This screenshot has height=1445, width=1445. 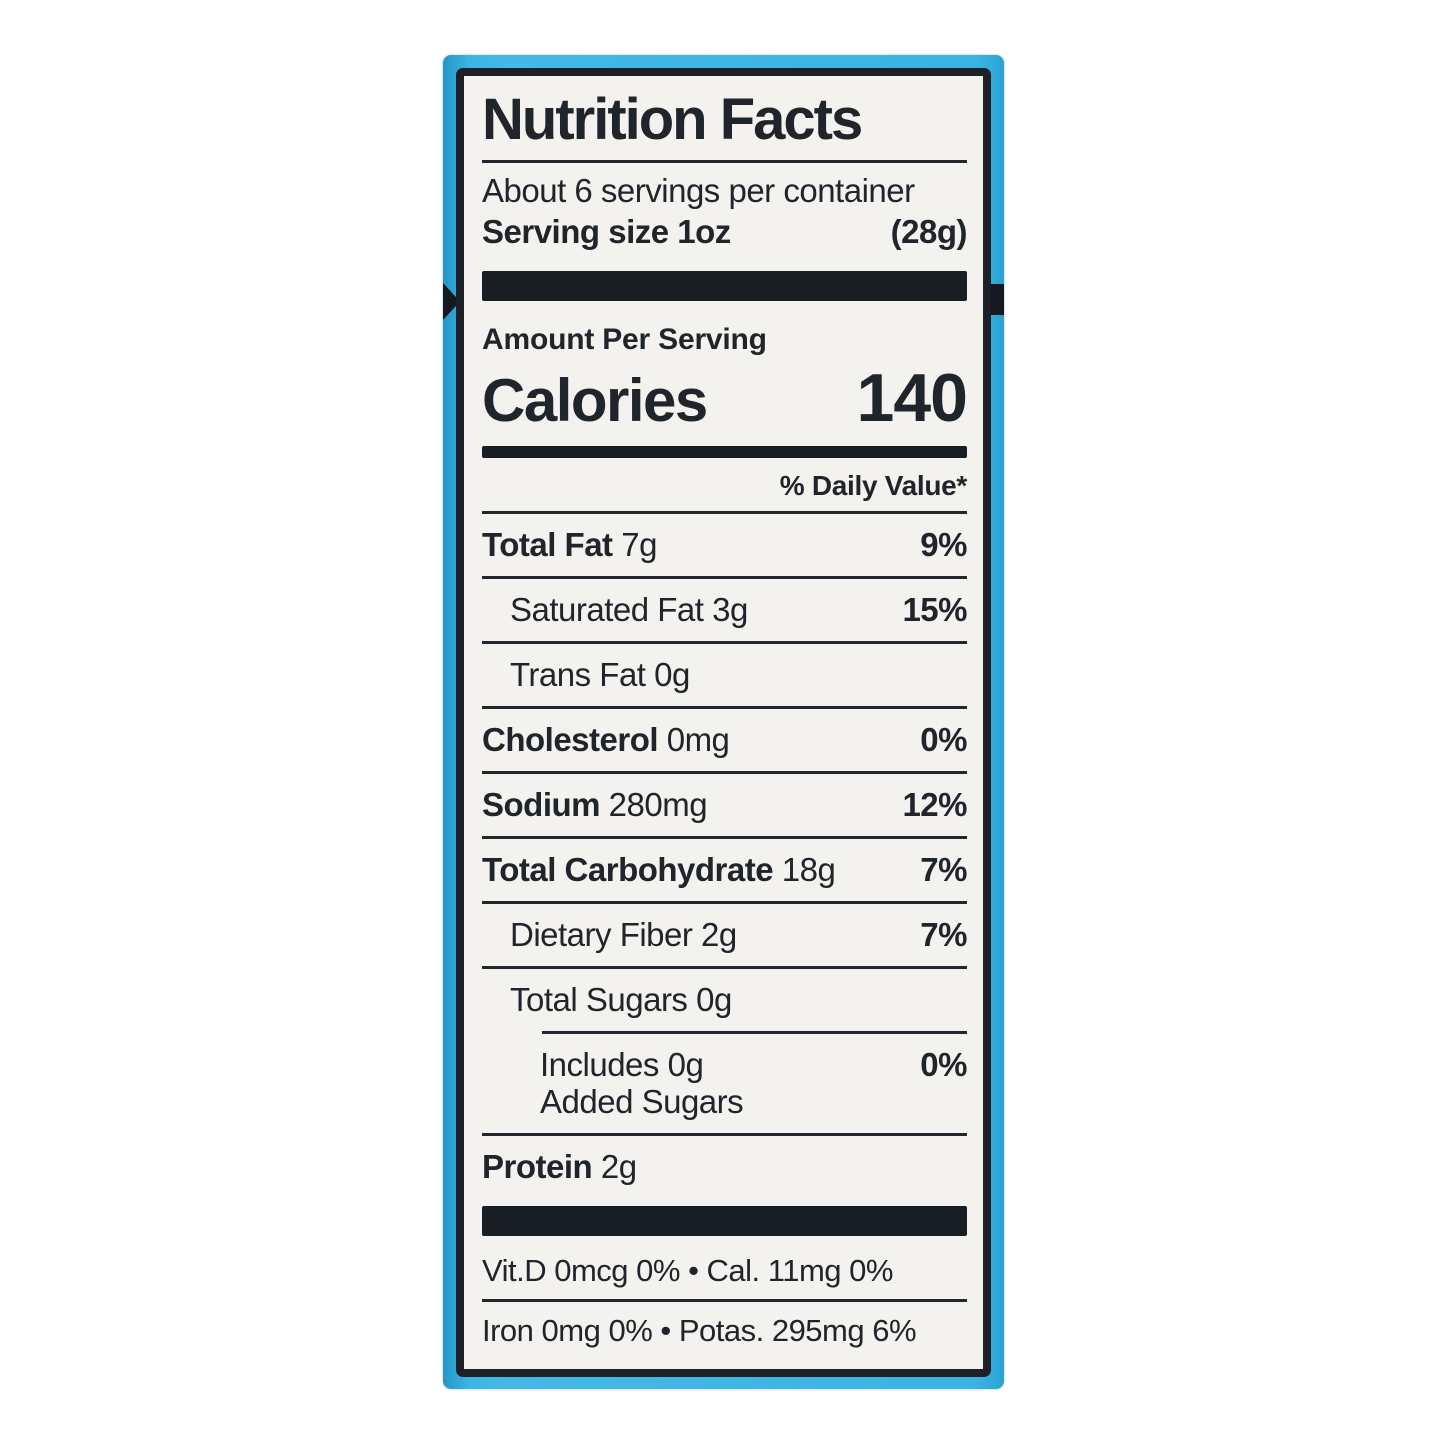 I want to click on nutrient-daily-value: 9%, so click(x=943, y=545).